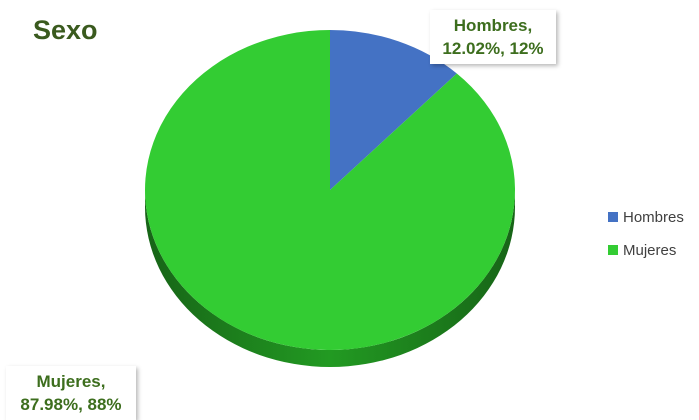 This screenshot has width=699, height=420. What do you see at coordinates (65, 30) in the screenshot?
I see `chart-title: Sexo` at bounding box center [65, 30].